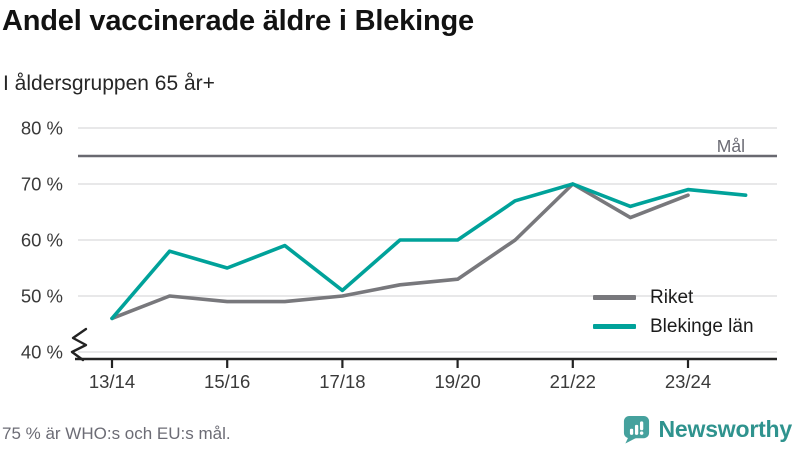 This screenshot has width=800, height=450. I want to click on footnote: 75 % är WHO:s och EU:s mål., so click(116, 433).